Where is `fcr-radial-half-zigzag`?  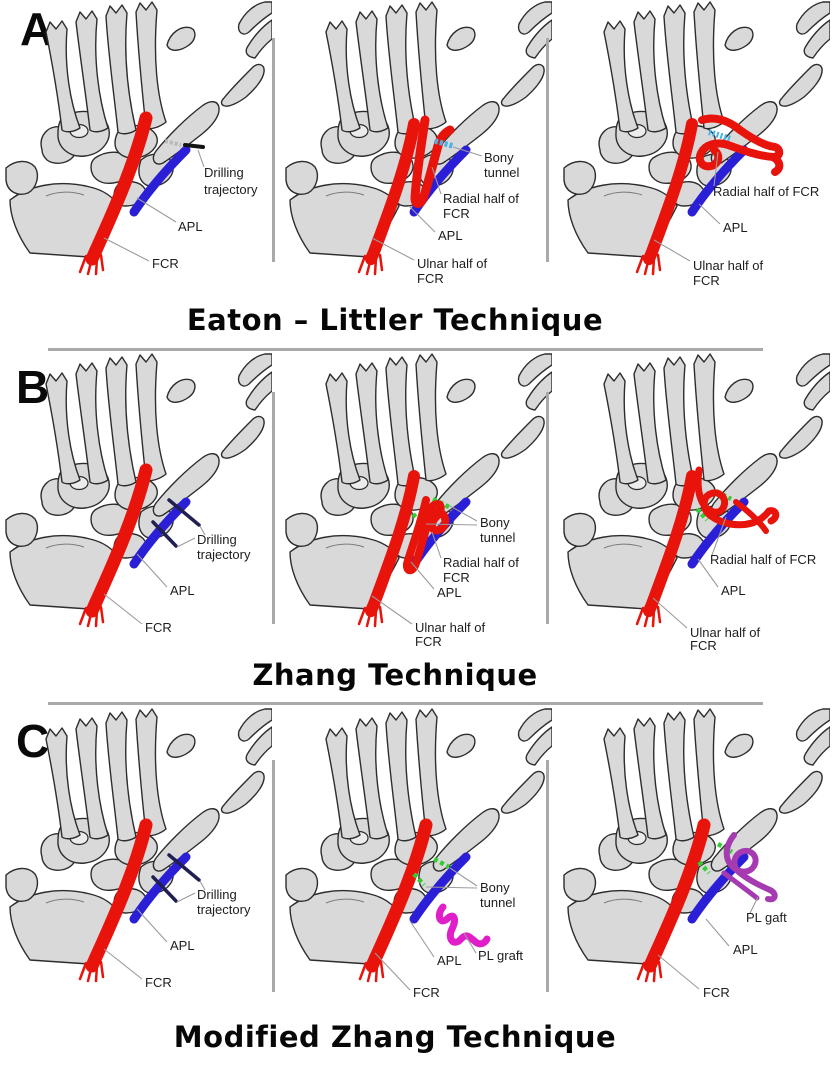 fcr-radial-half-zigzag is located at coordinates (438, 517).